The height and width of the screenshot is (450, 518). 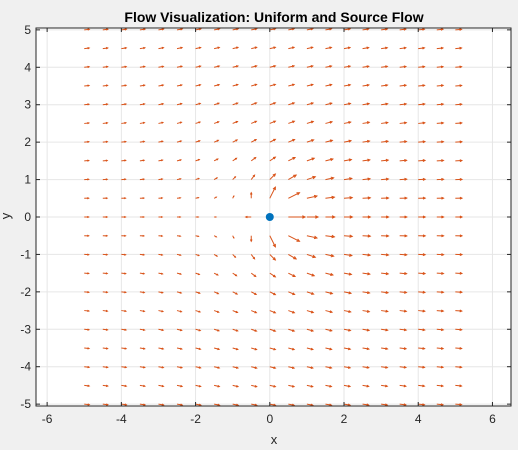 What do you see at coordinates (27, 180) in the screenshot?
I see `y-tick-label: 1` at bounding box center [27, 180].